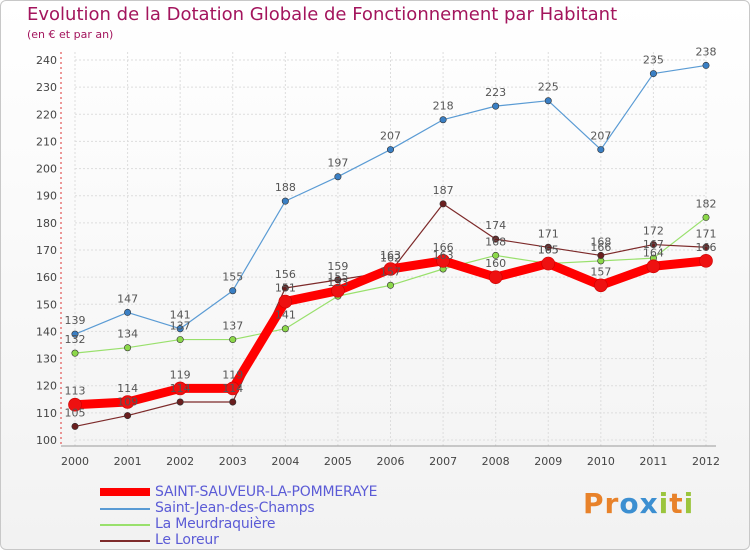  I want to click on data-label: 174, so click(495, 225).